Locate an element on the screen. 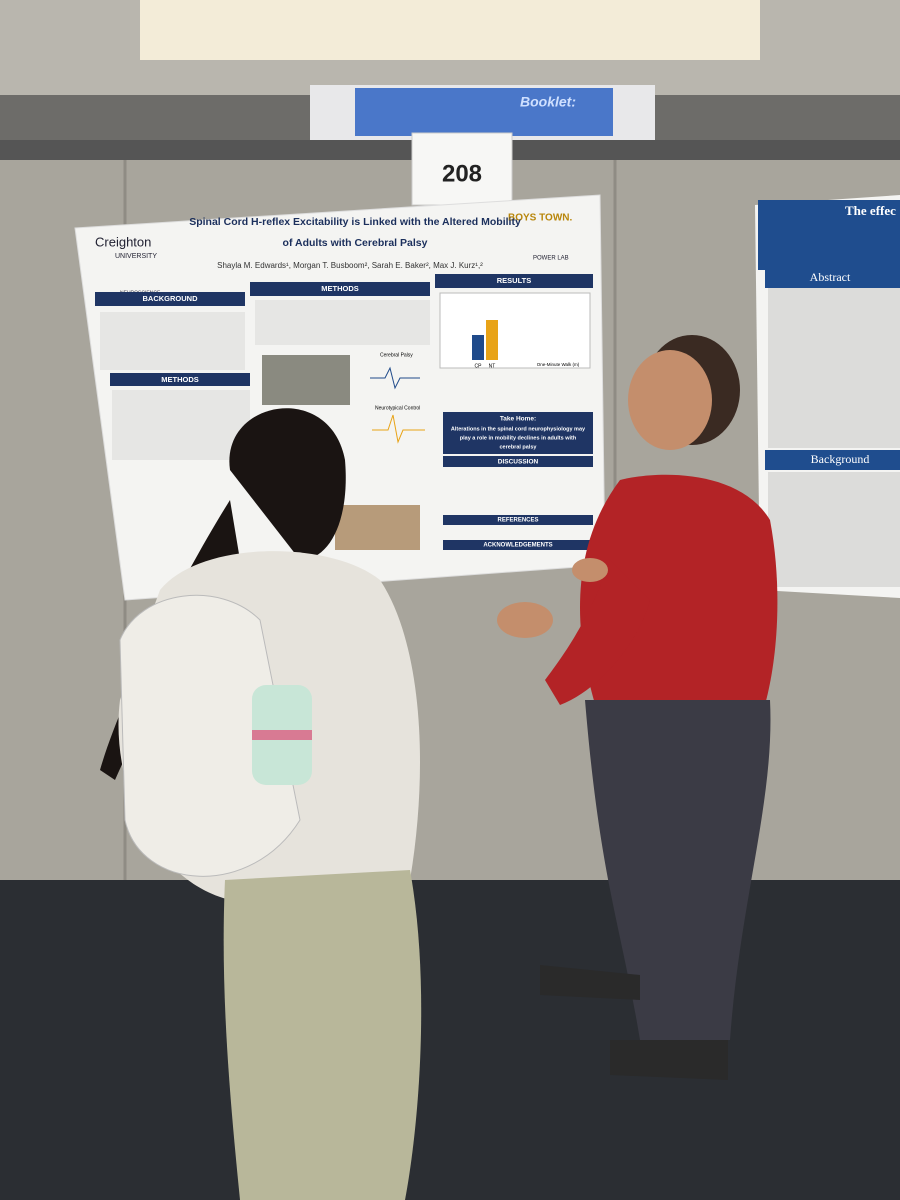 The height and width of the screenshot is (1200, 900). figure-label: CP is located at coordinates (479, 366).